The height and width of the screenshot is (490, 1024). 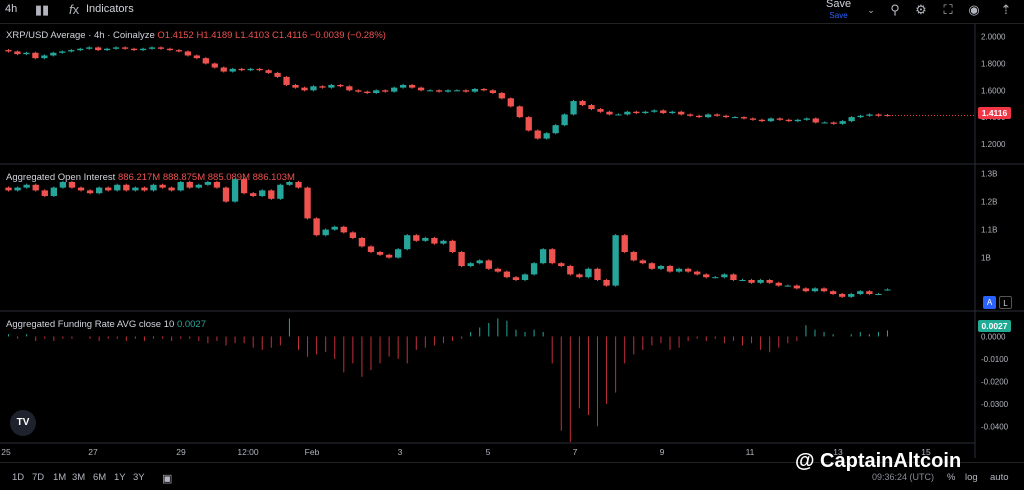 What do you see at coordinates (1005, 302) in the screenshot?
I see `log-scale-button: L` at bounding box center [1005, 302].